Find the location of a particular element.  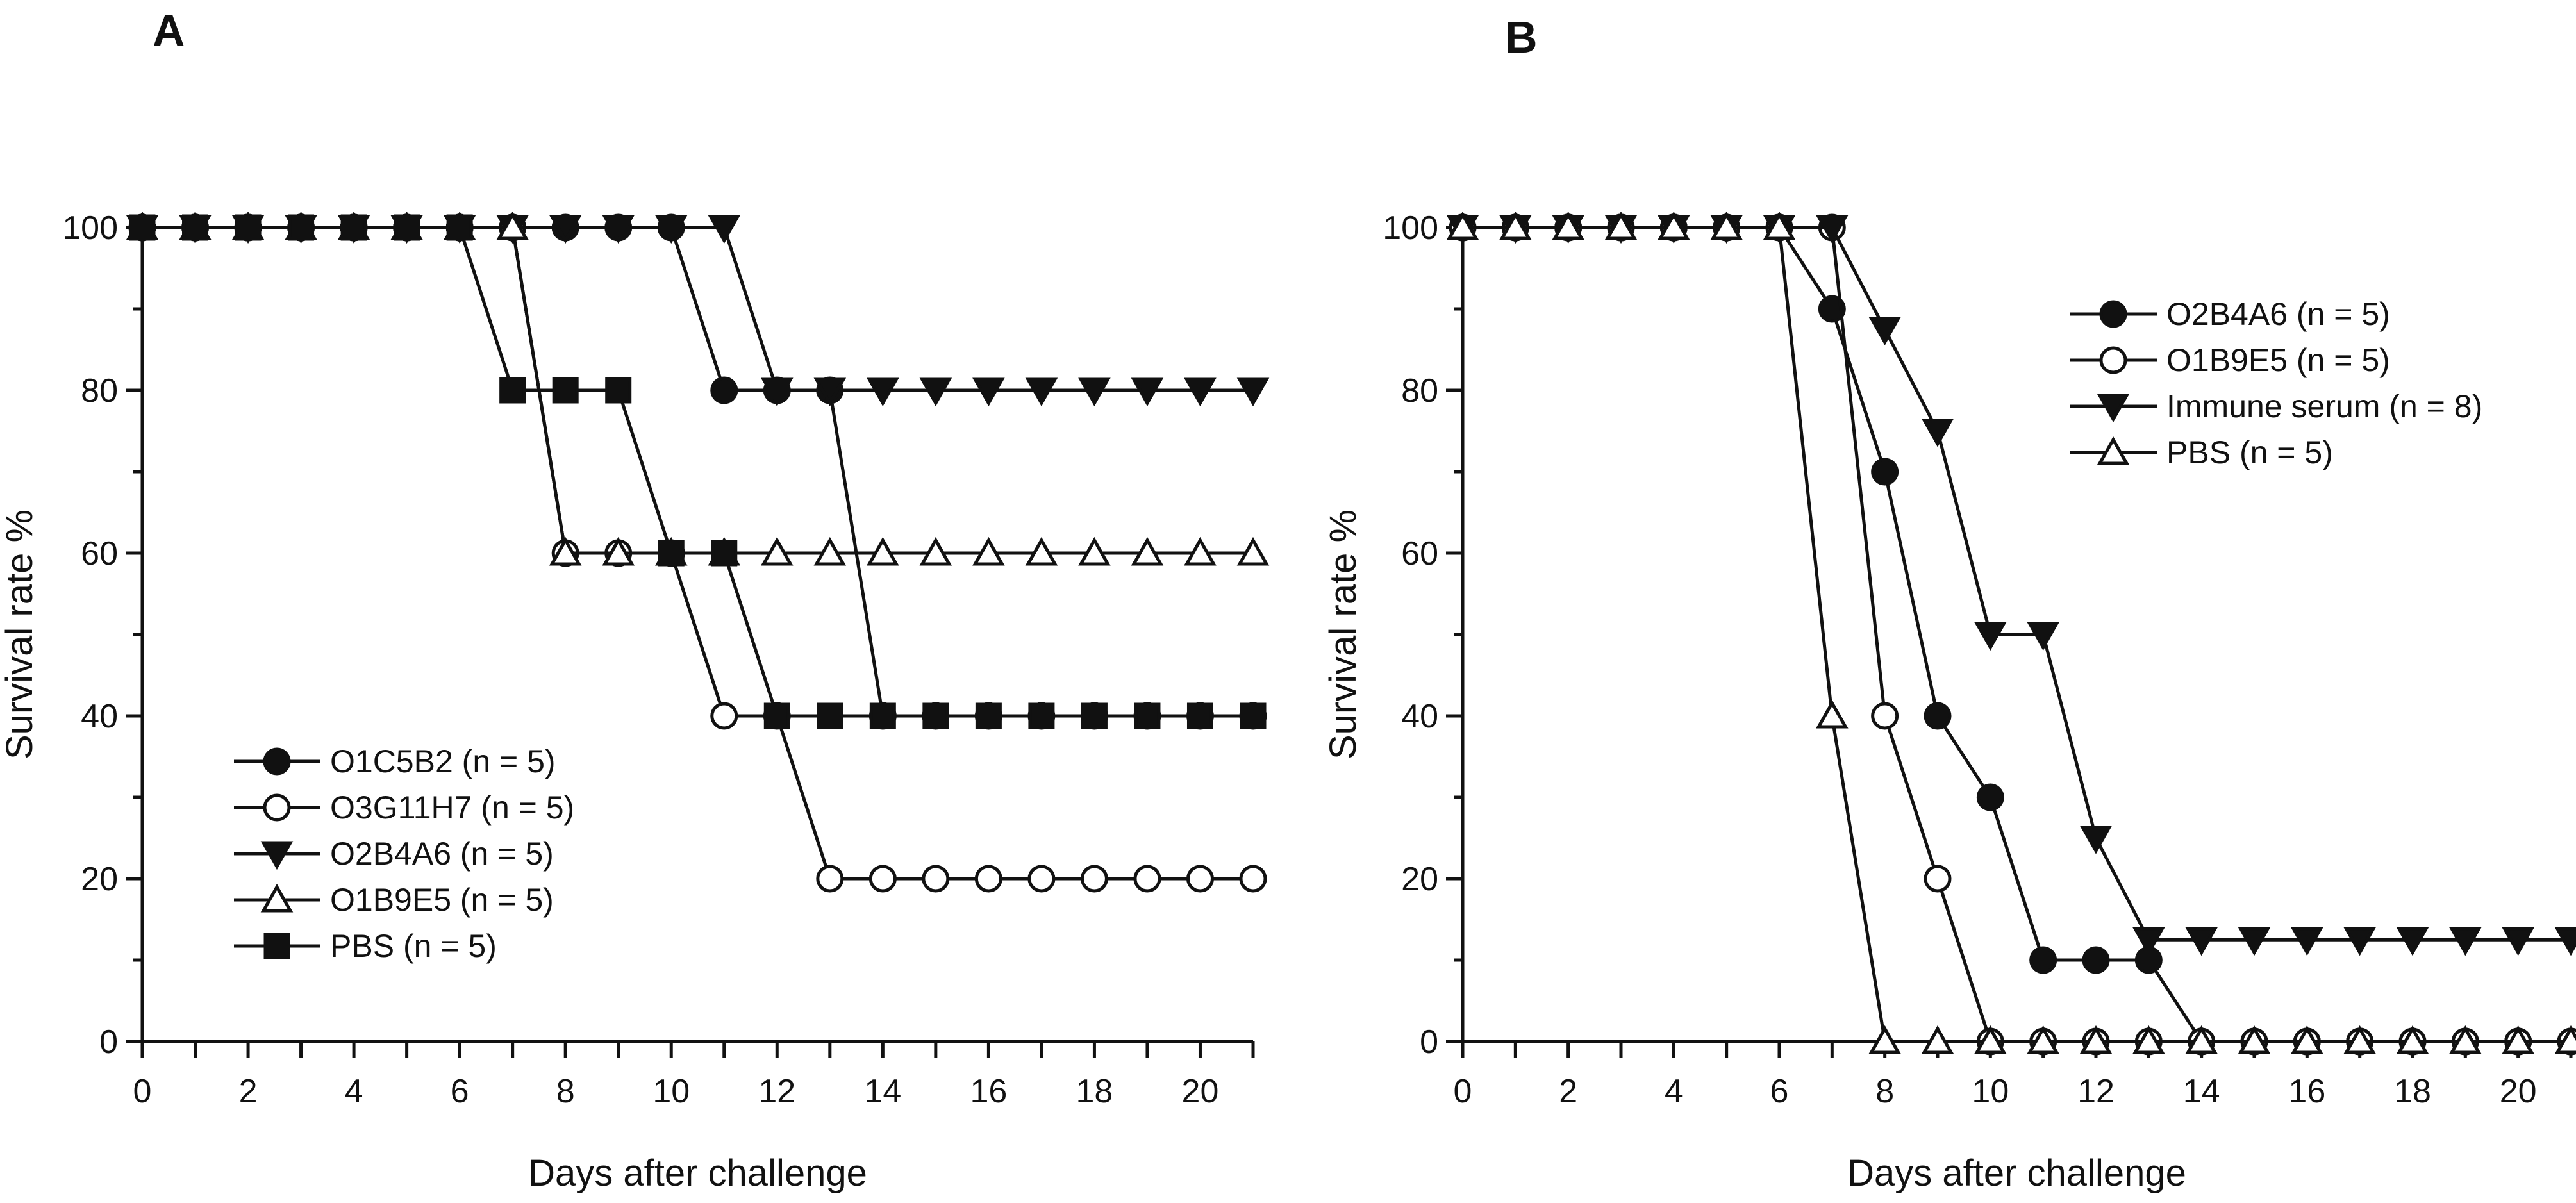

legend-label: Immune serum (n = 8) is located at coordinates (2324, 406).